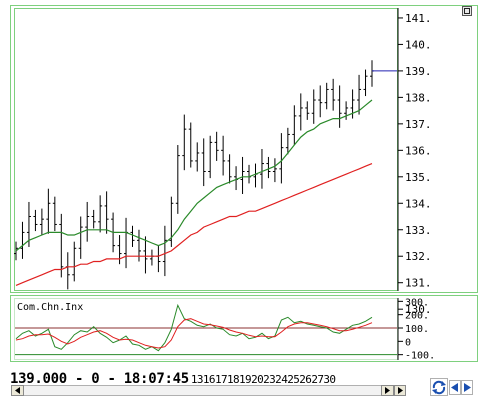  What do you see at coordinates (467, 11) in the screenshot?
I see `maximize-icon` at bounding box center [467, 11].